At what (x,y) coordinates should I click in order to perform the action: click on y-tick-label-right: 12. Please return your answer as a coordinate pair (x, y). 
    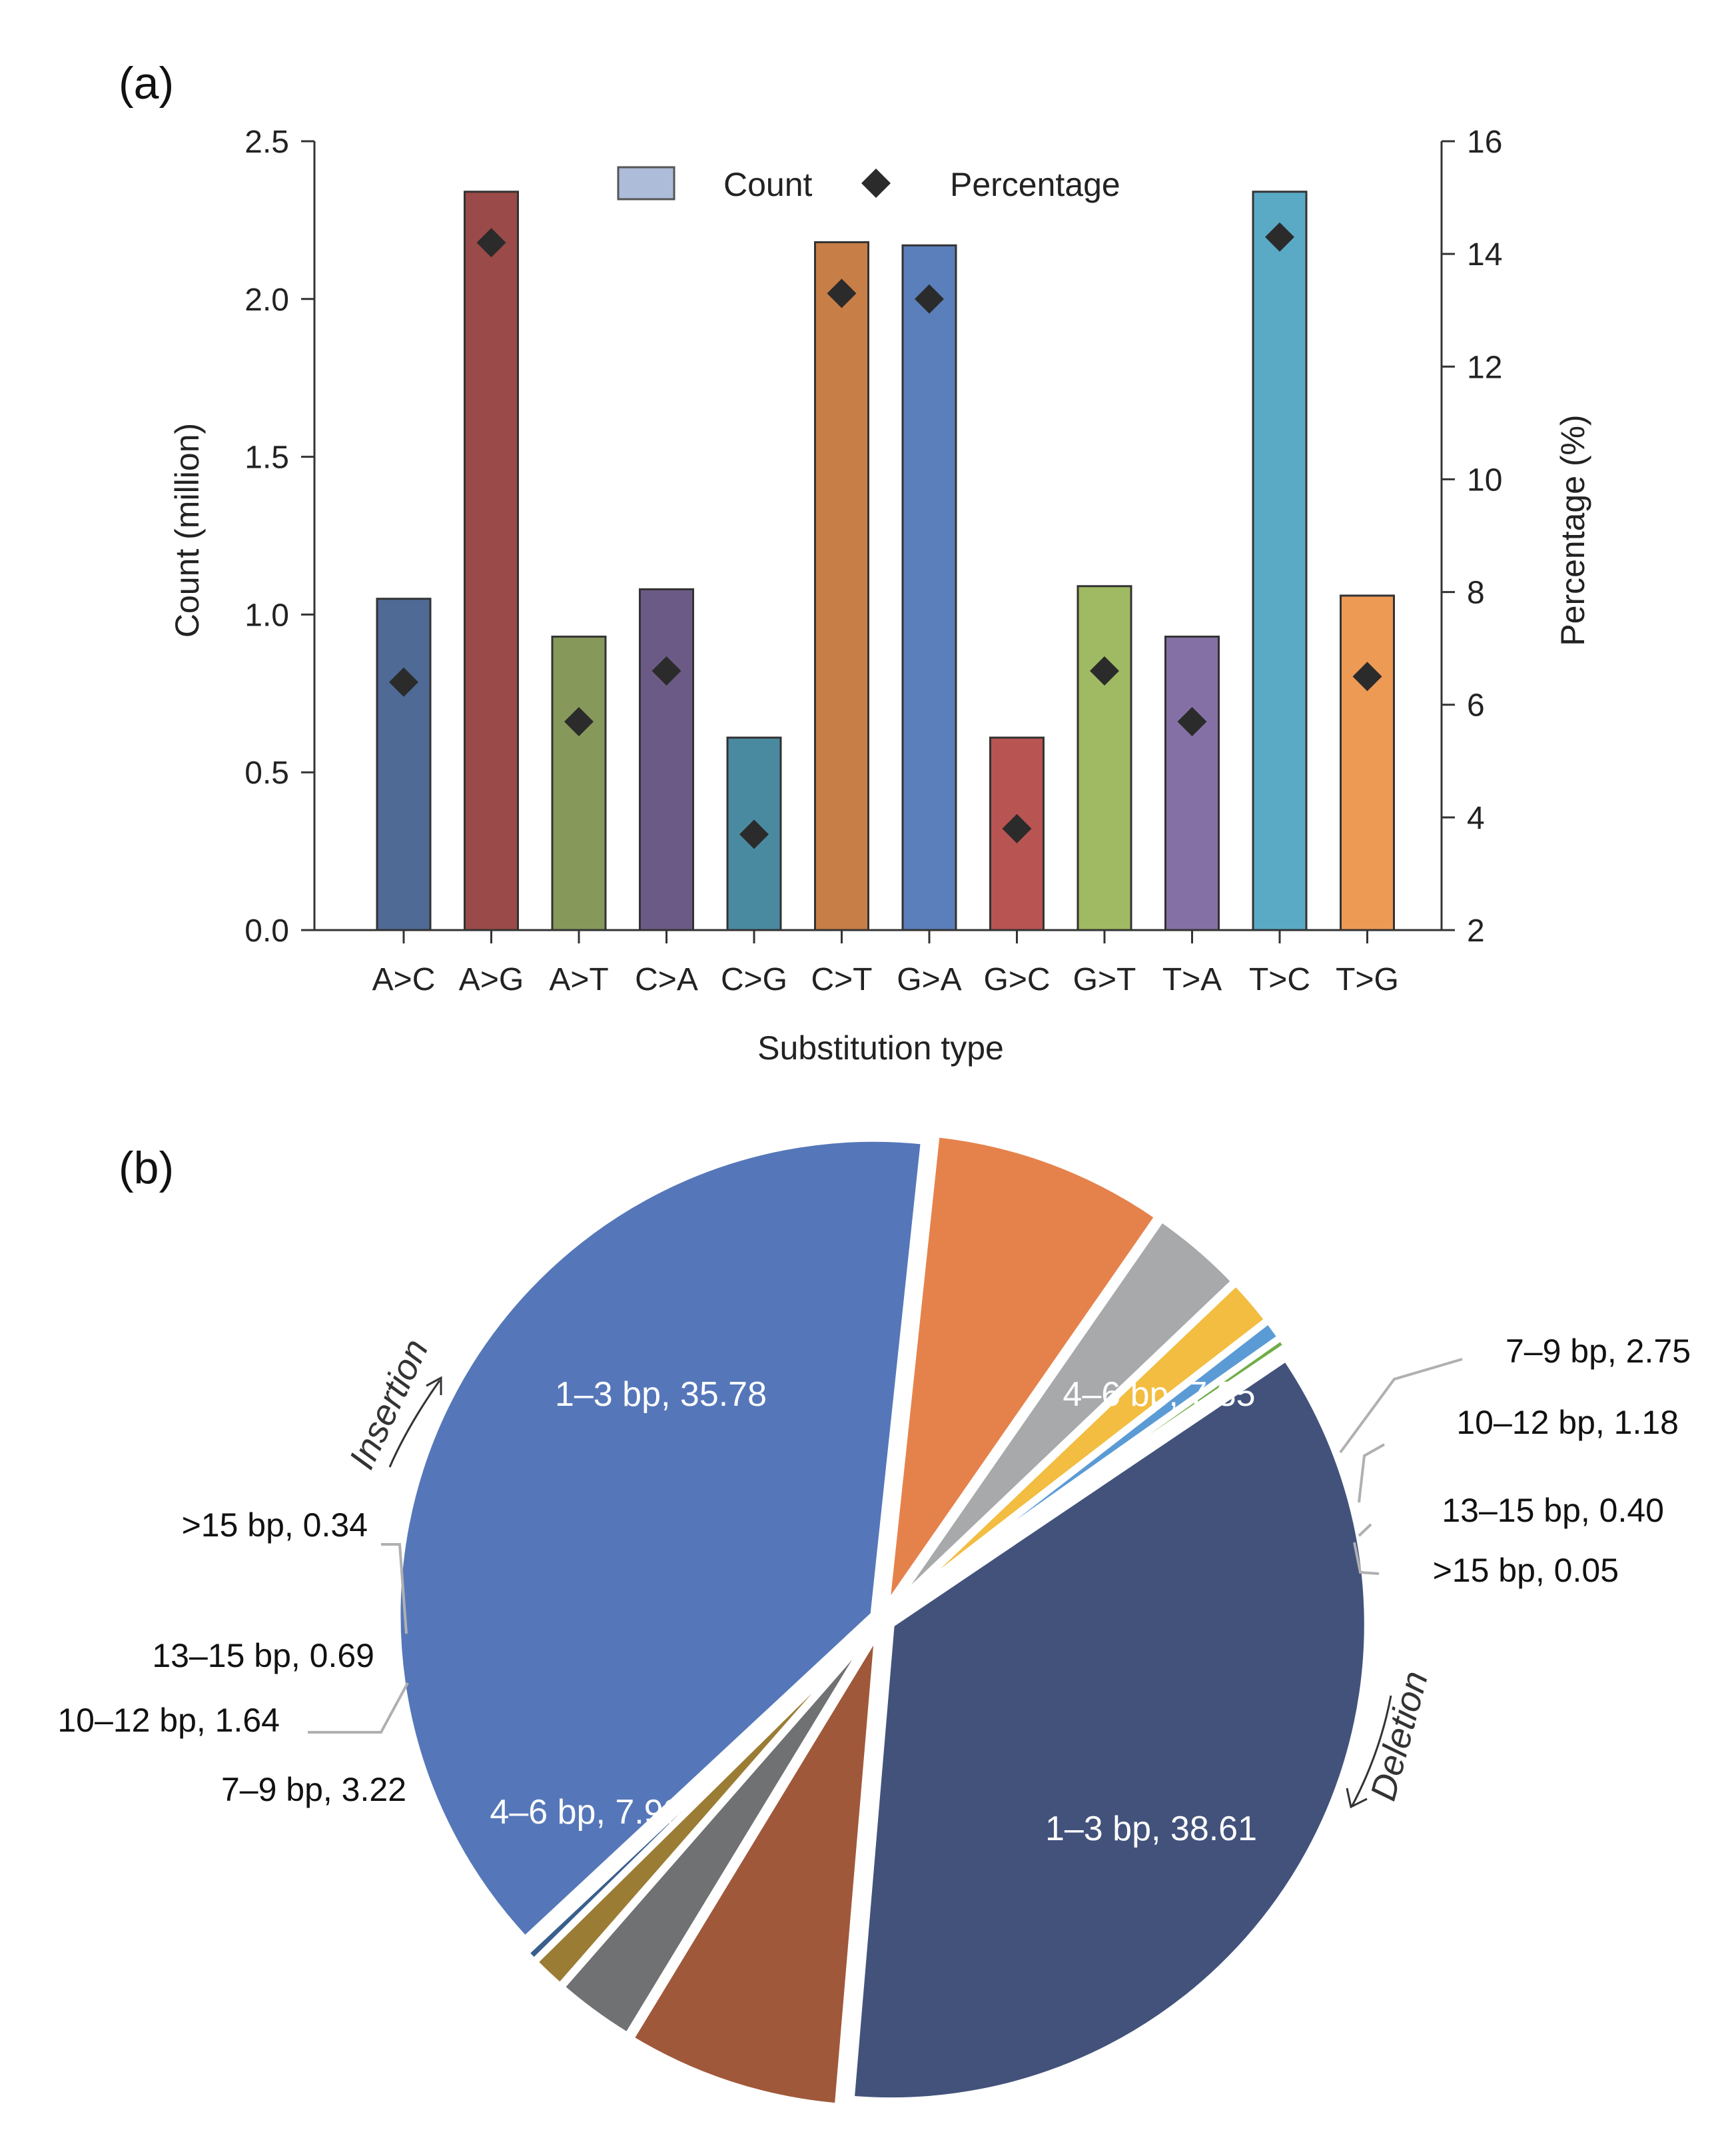
    Looking at the image, I should click on (1484, 367).